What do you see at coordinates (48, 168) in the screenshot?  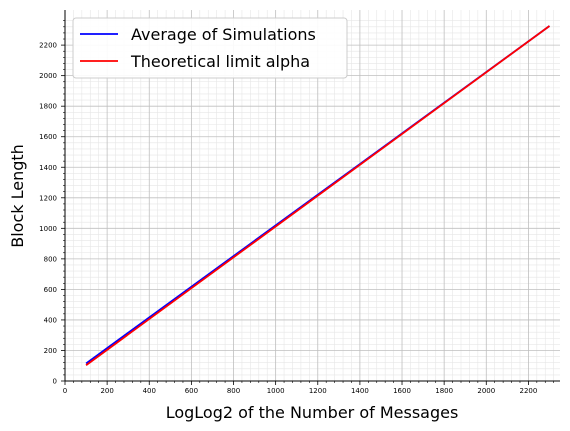 I see `y-tick-label: 1400` at bounding box center [48, 168].